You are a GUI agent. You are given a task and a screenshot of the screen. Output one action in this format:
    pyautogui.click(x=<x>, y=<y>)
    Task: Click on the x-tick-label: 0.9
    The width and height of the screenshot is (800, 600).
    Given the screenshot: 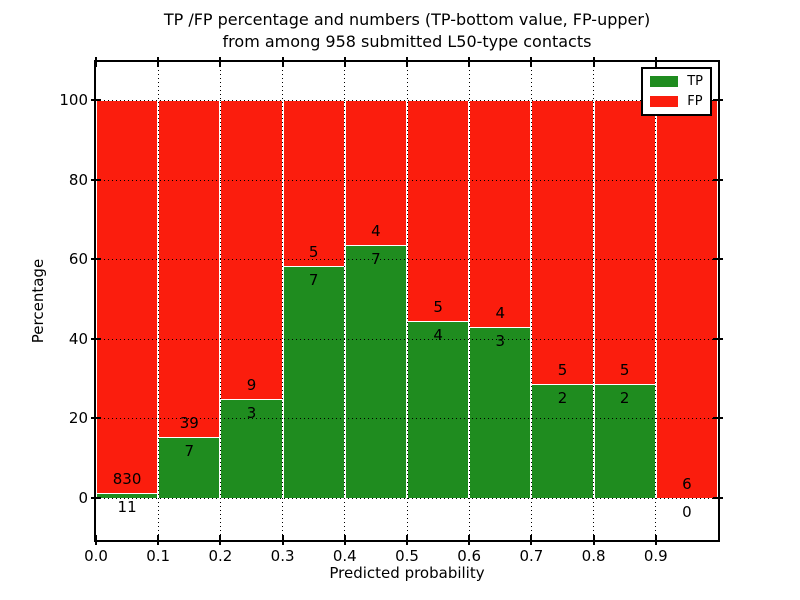 What is the action you would take?
    pyautogui.click(x=655, y=556)
    